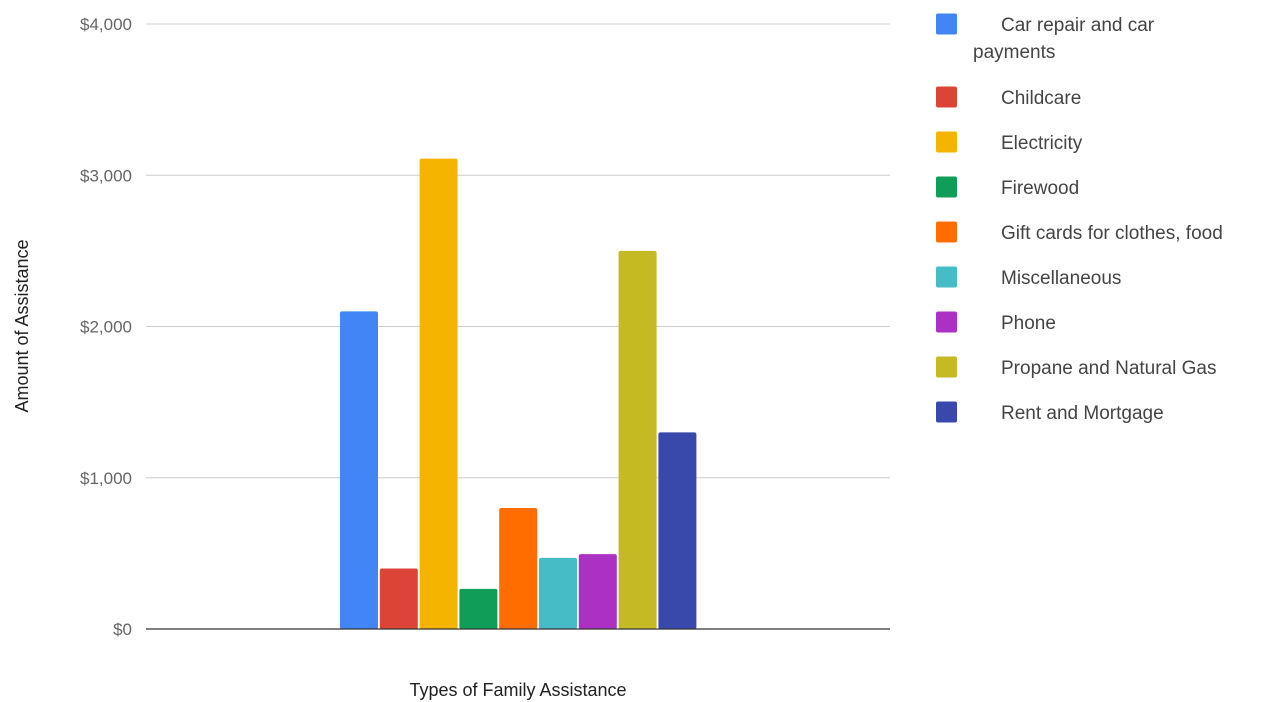 This screenshot has height=702, width=1268. I want to click on legend-item: Electricity, so click(1009, 143).